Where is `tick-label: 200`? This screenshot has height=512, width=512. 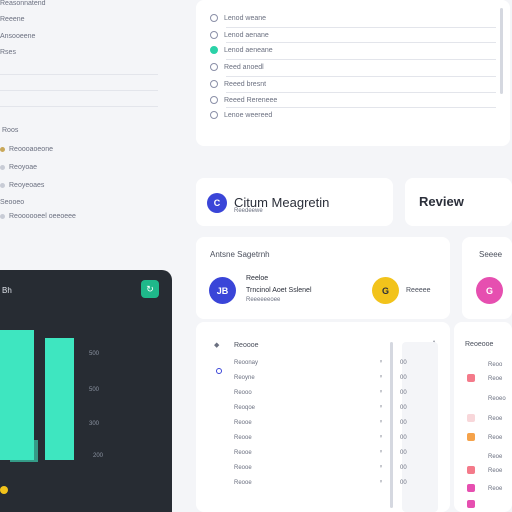
tick-label: 200 is located at coordinates (98, 456).